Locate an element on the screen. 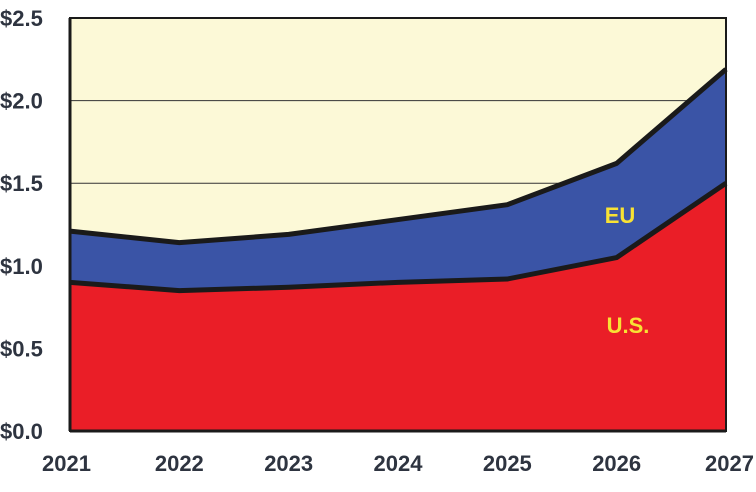  y-tick-label: $1.0 is located at coordinates (21, 266).